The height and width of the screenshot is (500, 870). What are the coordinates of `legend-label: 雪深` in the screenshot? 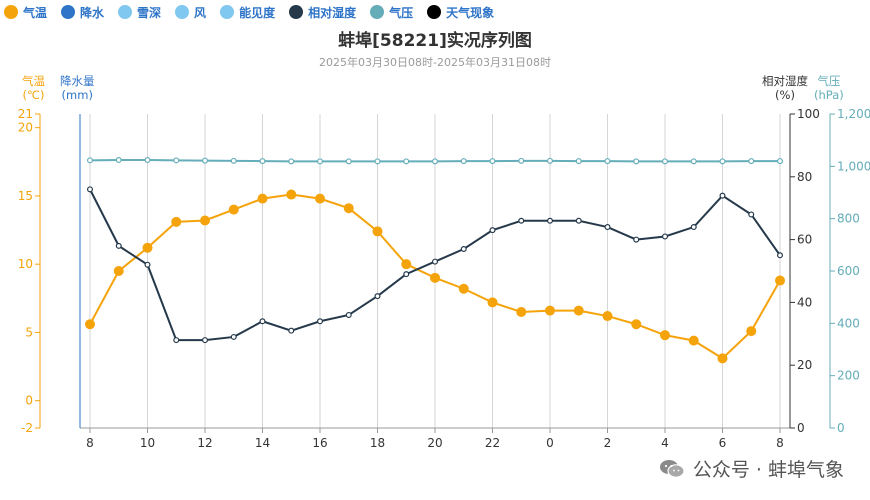 It's located at (149, 12).